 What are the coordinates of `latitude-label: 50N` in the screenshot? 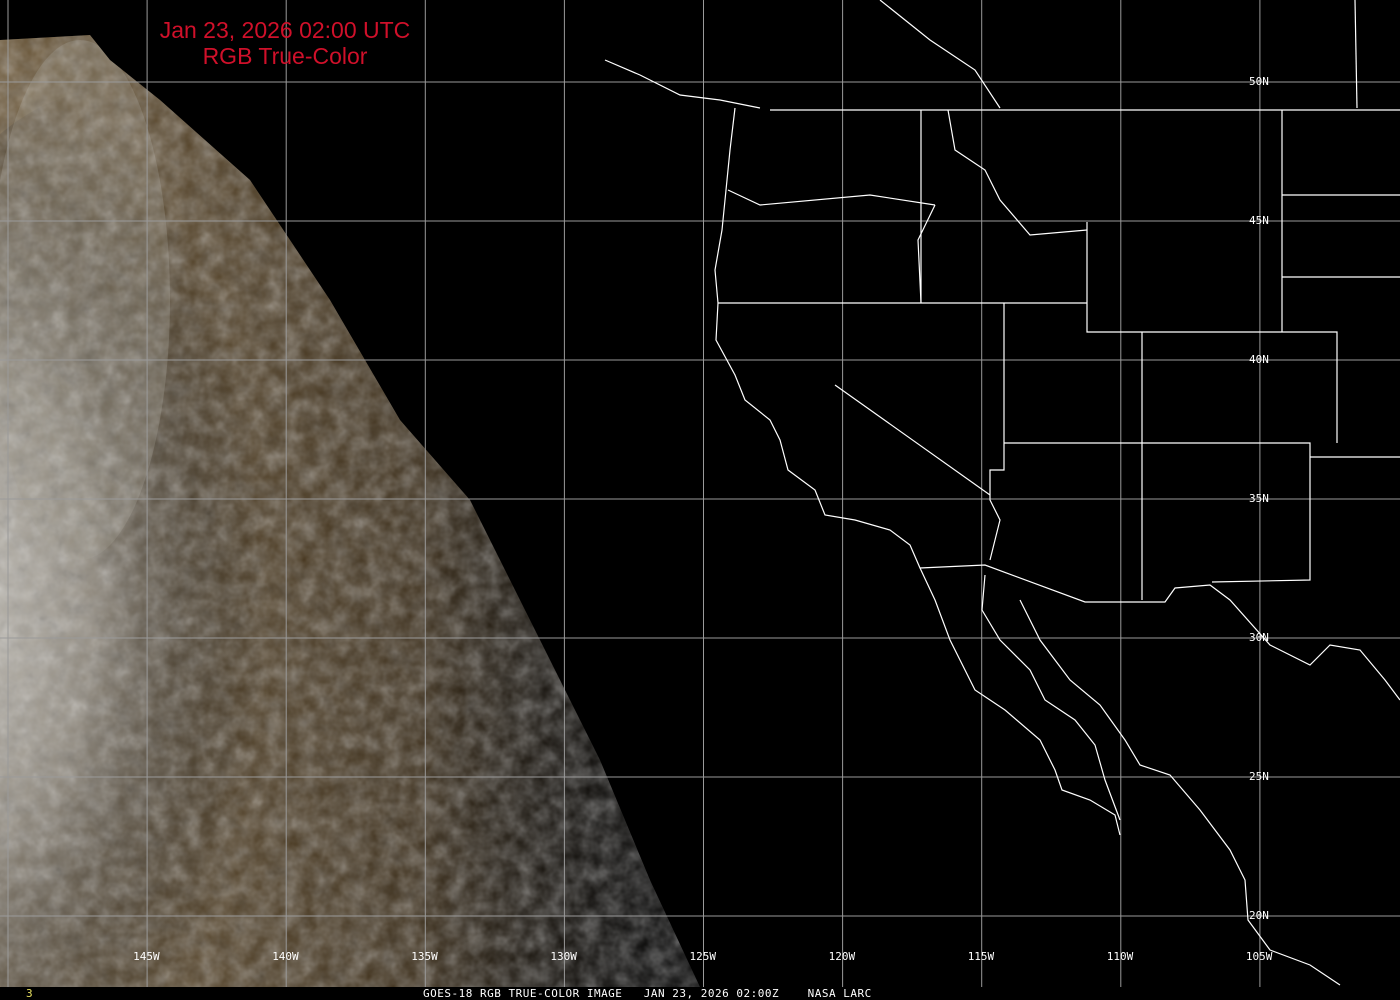 It's located at (1259, 81).